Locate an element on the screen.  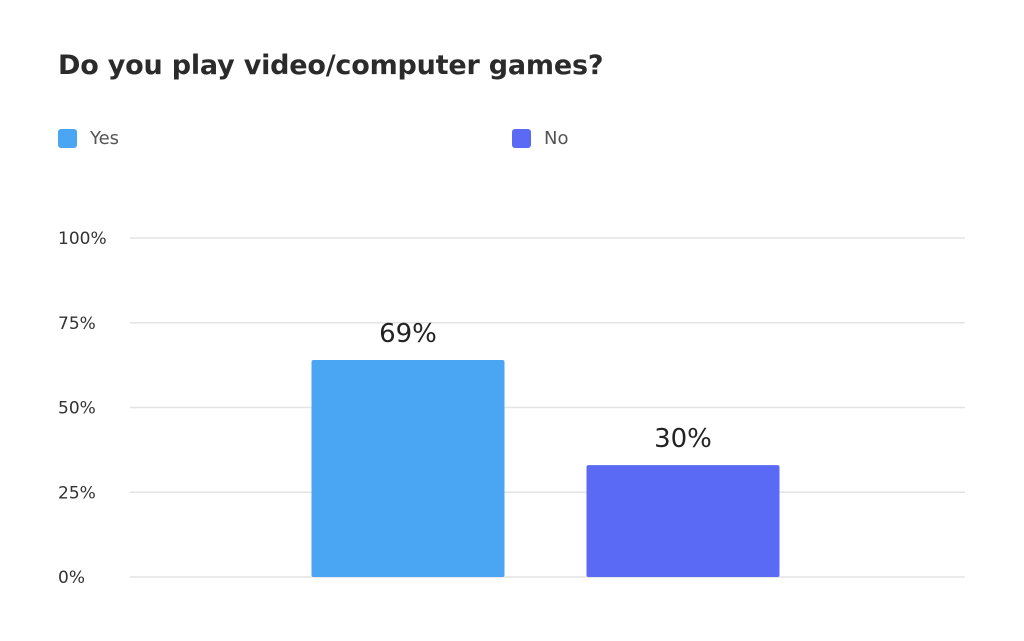
legend: Yes No is located at coordinates (512, 143).